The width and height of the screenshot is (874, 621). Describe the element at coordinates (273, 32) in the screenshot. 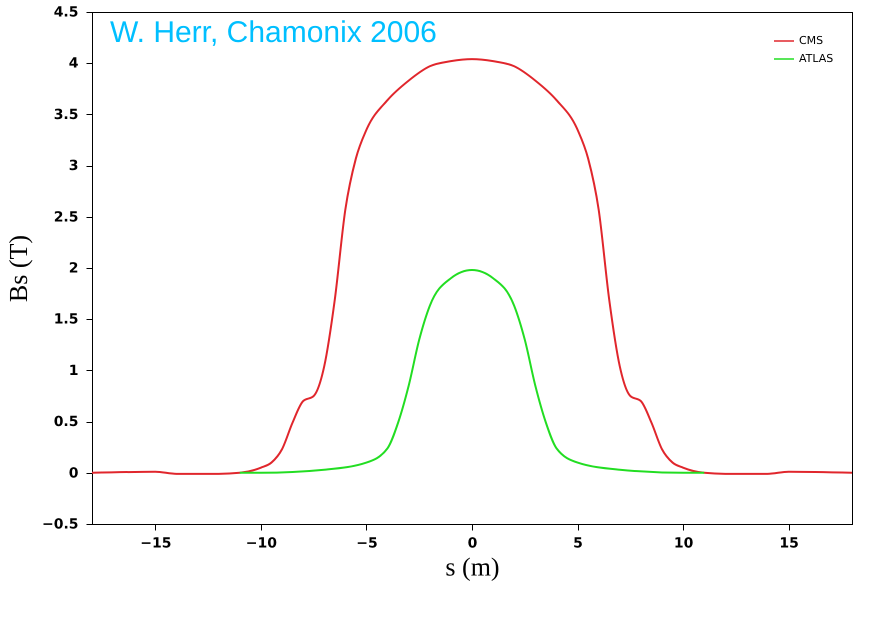

I see `annotation: W. Herr, Chamonix 2006` at that location.